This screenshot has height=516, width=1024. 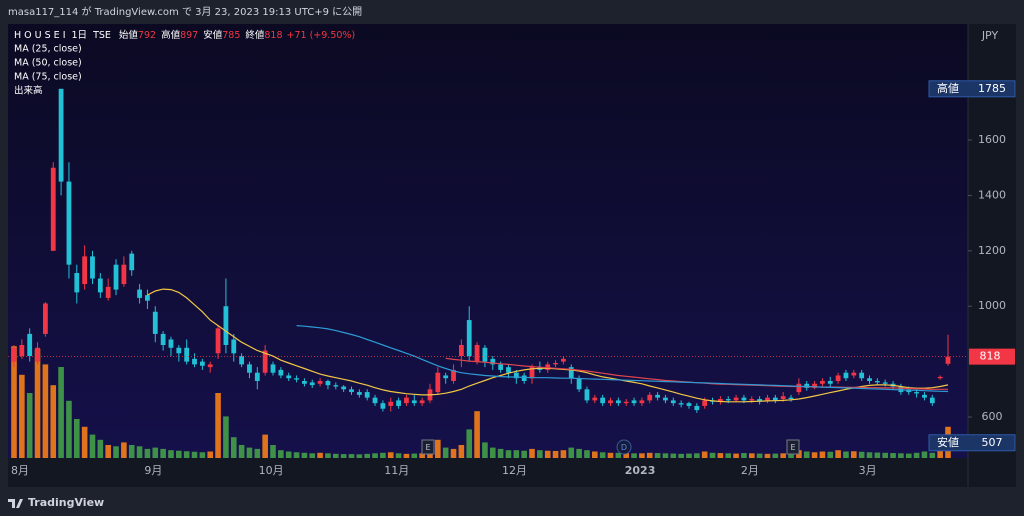 What do you see at coordinates (273, 35) in the screenshot?
I see `legend-ohlc-value: 818` at bounding box center [273, 35].